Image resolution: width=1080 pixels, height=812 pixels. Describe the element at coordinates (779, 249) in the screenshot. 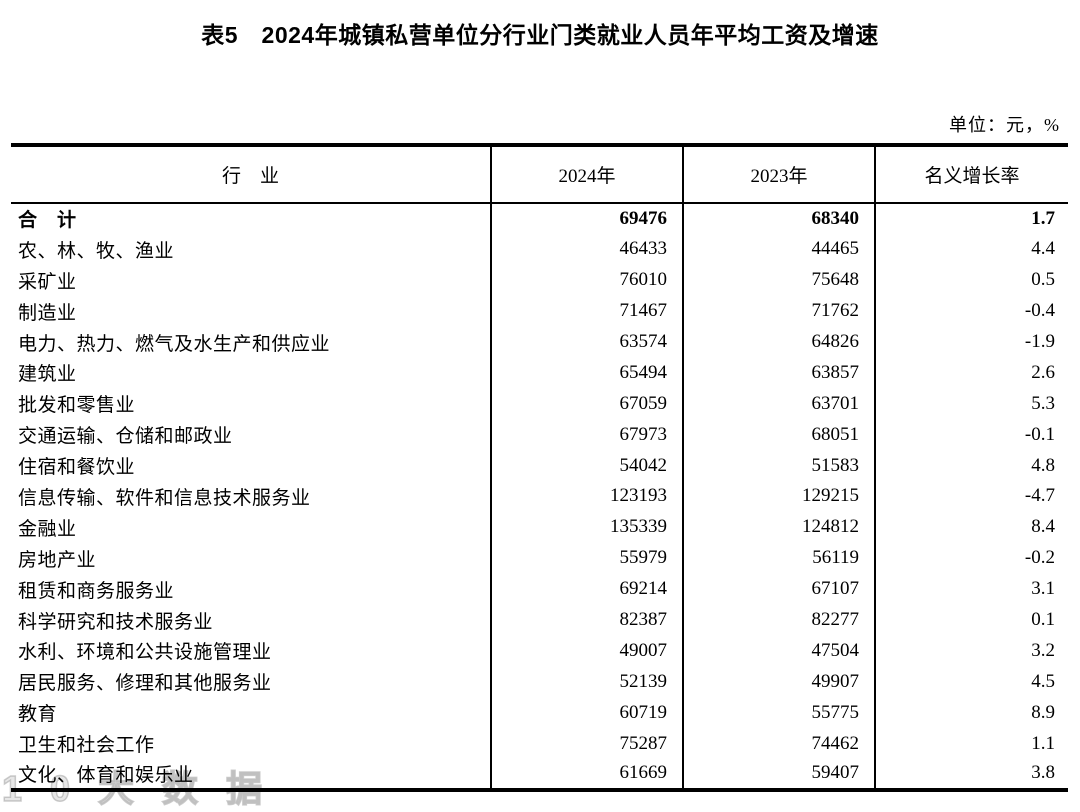

I see `value-2023-cell: 44465` at that location.